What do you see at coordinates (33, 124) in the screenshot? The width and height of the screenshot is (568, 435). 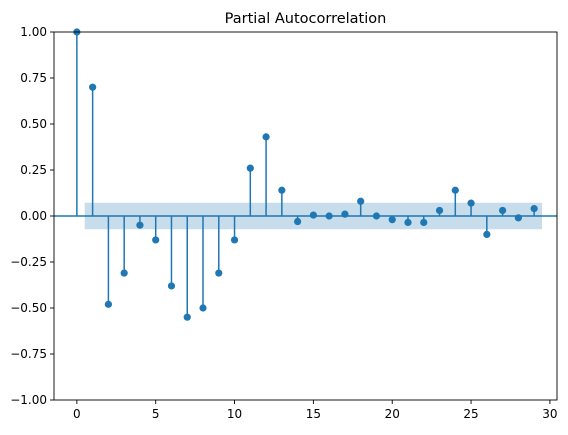 I see `y-tick-label: 0.50` at bounding box center [33, 124].